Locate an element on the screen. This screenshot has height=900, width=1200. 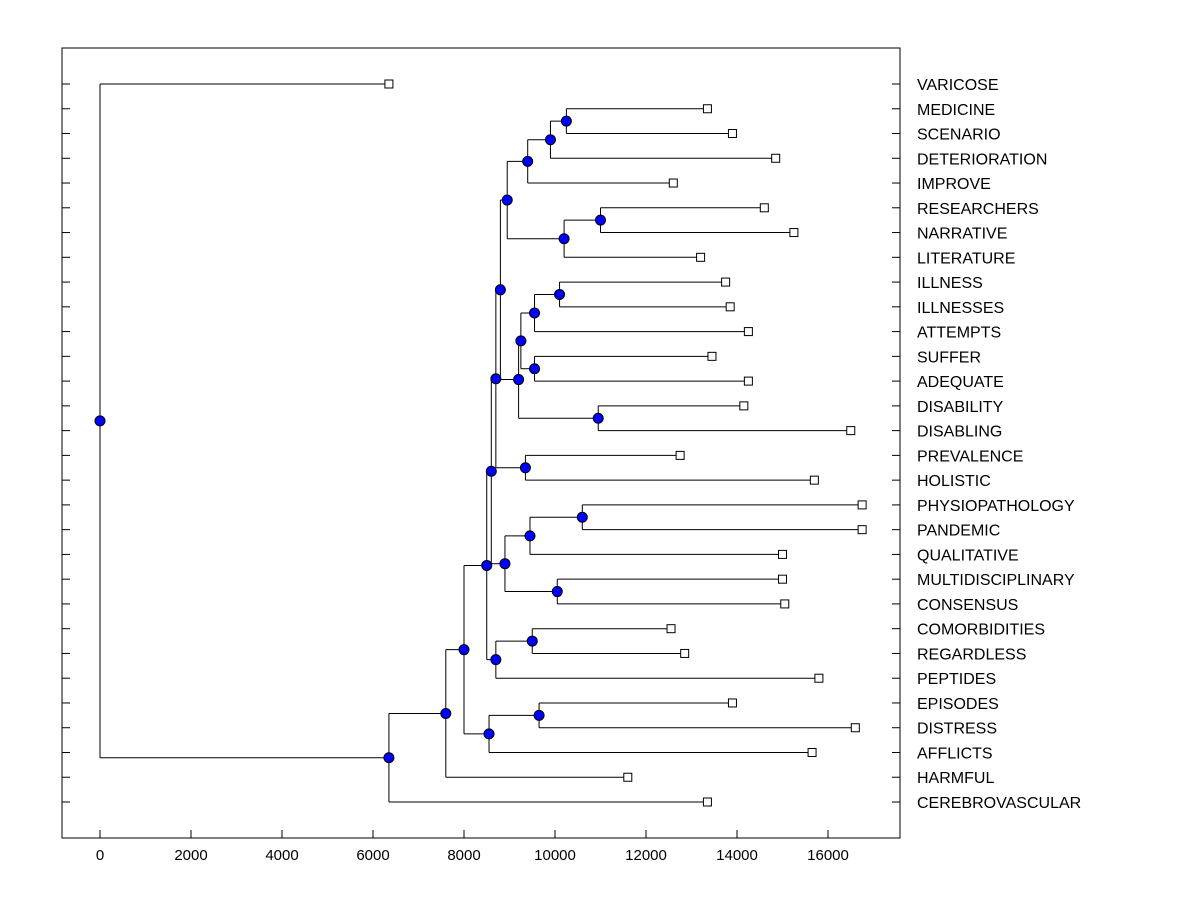
leaf-label: NARRATIVE is located at coordinates (962, 234).